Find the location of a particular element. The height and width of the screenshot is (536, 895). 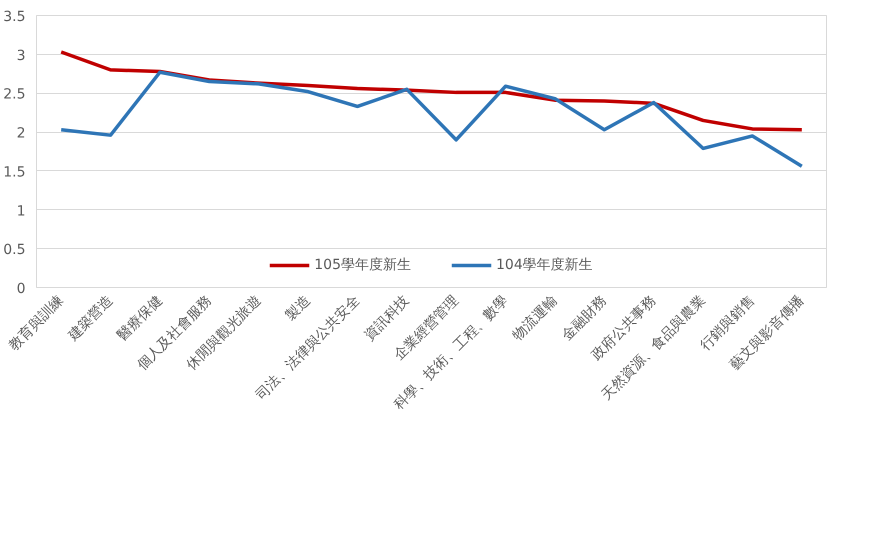

y-tick-label: 3 is located at coordinates (21, 56).